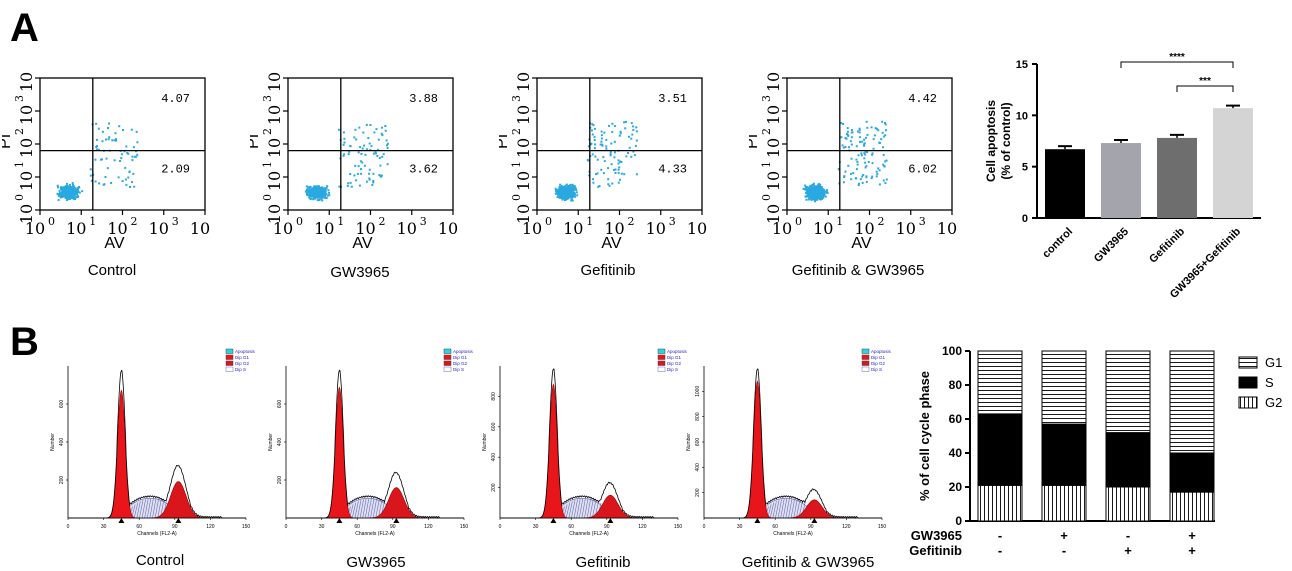 The height and width of the screenshot is (571, 1292). I want to click on y-tick-label: 100, so click(521, 209).